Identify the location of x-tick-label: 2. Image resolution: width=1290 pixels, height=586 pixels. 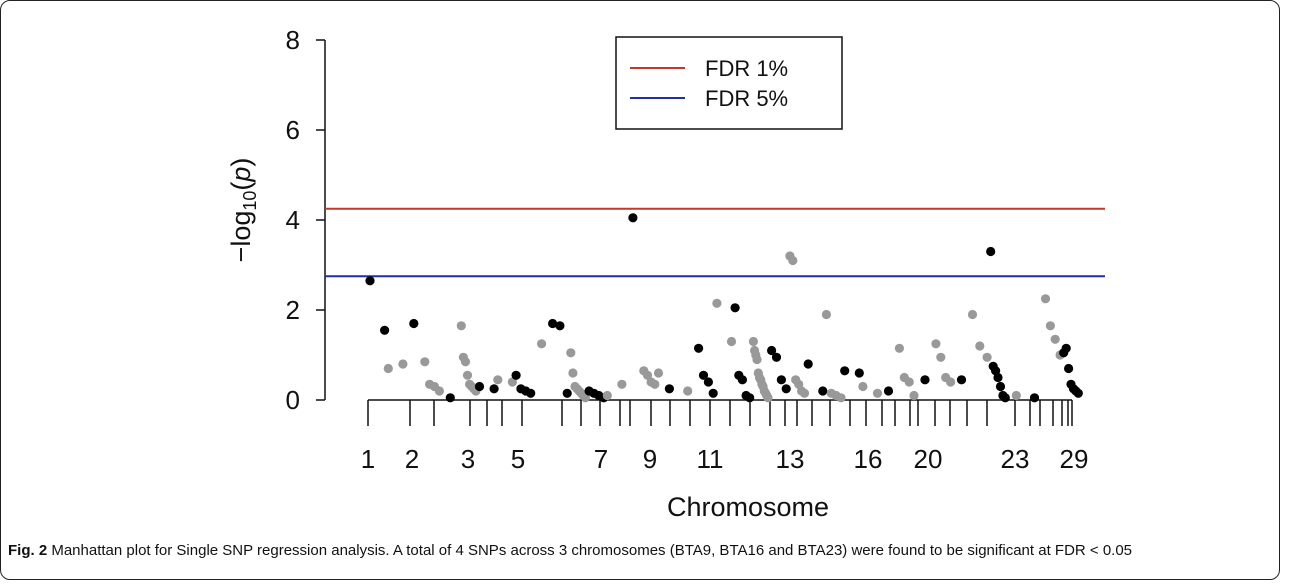
(412, 459).